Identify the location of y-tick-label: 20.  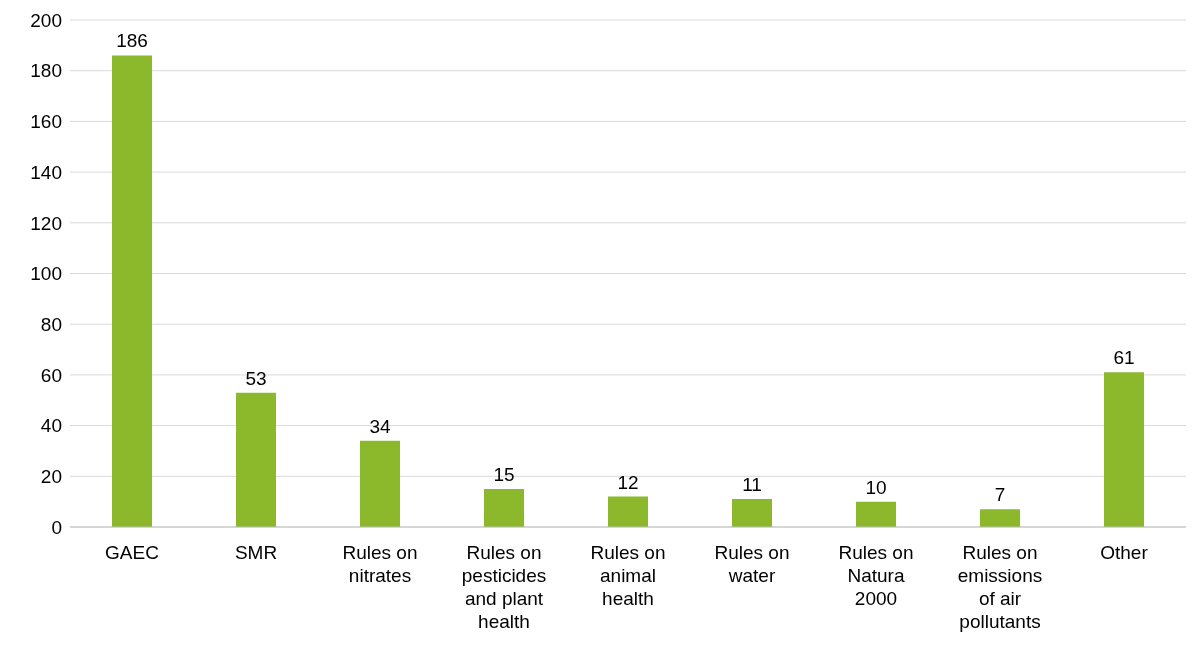
(51, 477).